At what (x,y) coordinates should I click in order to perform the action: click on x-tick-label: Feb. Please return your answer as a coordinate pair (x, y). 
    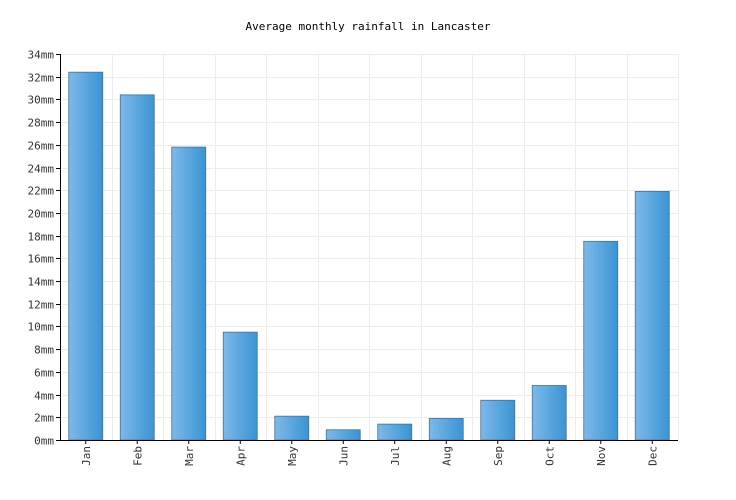
    Looking at the image, I should click on (137, 456).